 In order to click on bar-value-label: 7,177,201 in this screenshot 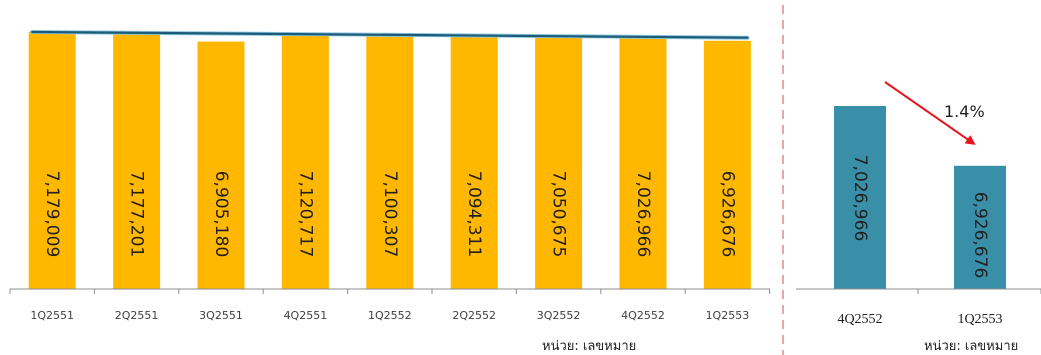, I will do `click(137, 214)`.